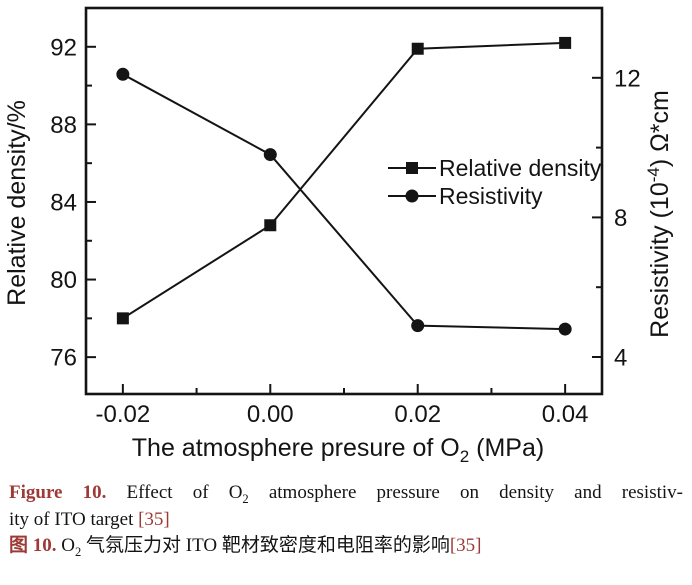 The width and height of the screenshot is (692, 585). I want to click on legend-item-label: Relative density, so click(520, 168).